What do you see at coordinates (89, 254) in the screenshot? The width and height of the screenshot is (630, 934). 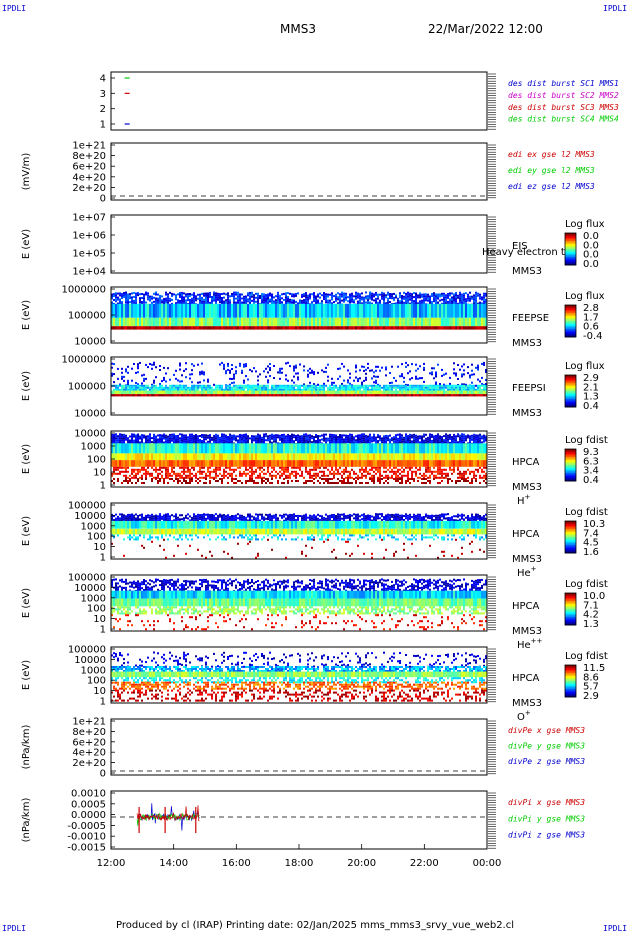 I see `y-tick-label: 1e+05` at bounding box center [89, 254].